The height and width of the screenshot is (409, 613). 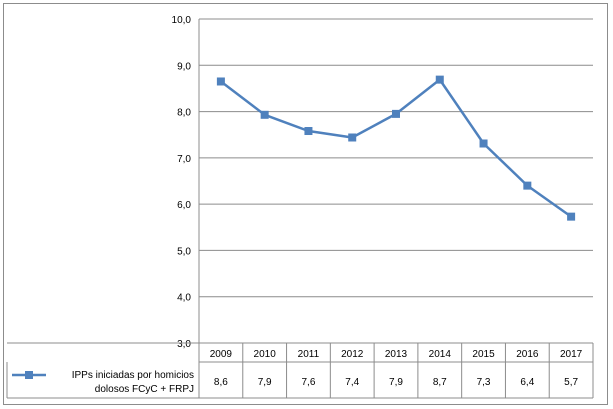 What do you see at coordinates (29, 375) in the screenshot?
I see `legend-marker` at bounding box center [29, 375].